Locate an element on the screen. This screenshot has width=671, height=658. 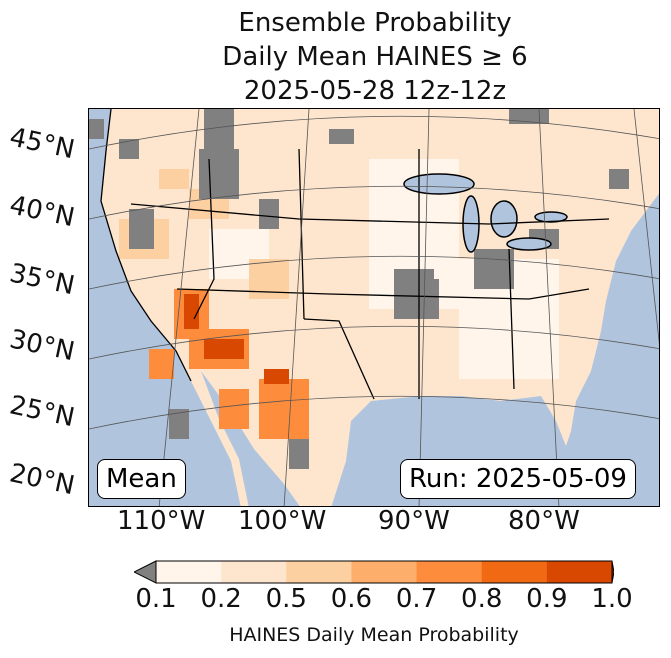
title-line-1: Ensemble Probability is located at coordinates (375, 23).